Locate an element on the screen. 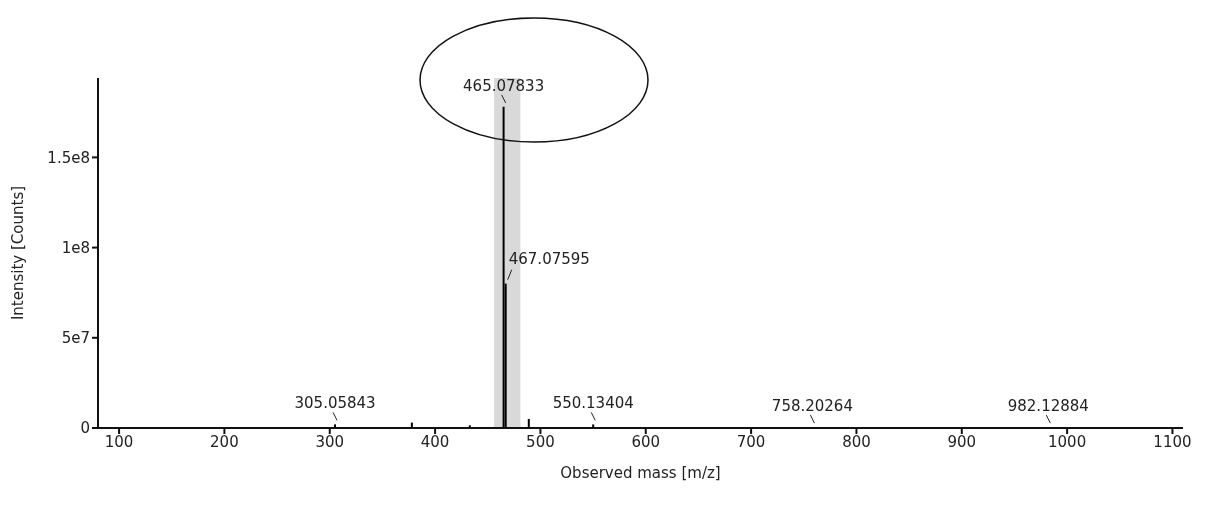 The width and height of the screenshot is (1218, 516). annotation: 467.07595 is located at coordinates (549, 258).